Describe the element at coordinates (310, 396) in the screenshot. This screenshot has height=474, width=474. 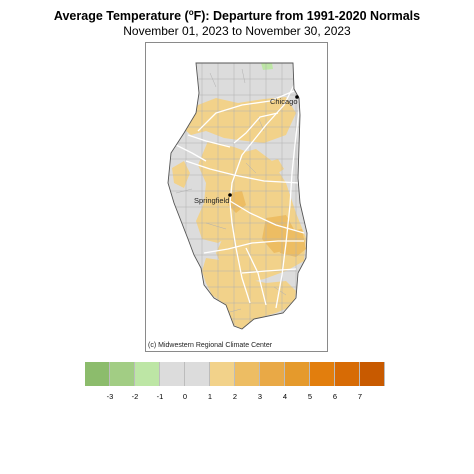
I see `legend-tick-label: 5` at that location.